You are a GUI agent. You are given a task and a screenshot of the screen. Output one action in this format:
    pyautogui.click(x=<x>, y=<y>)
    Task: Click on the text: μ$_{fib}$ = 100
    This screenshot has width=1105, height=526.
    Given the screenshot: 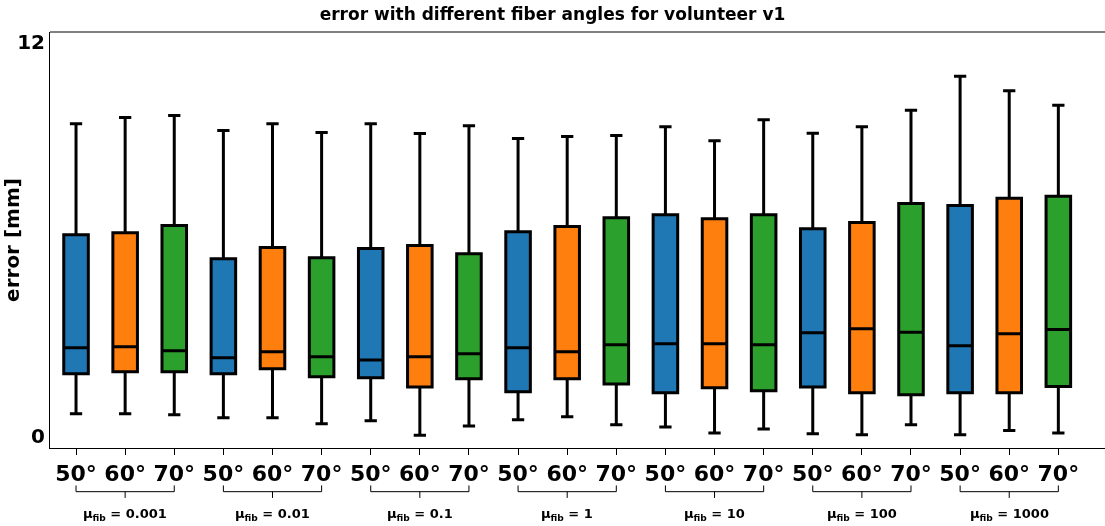 What is the action you would take?
    pyautogui.click(x=862, y=514)
    